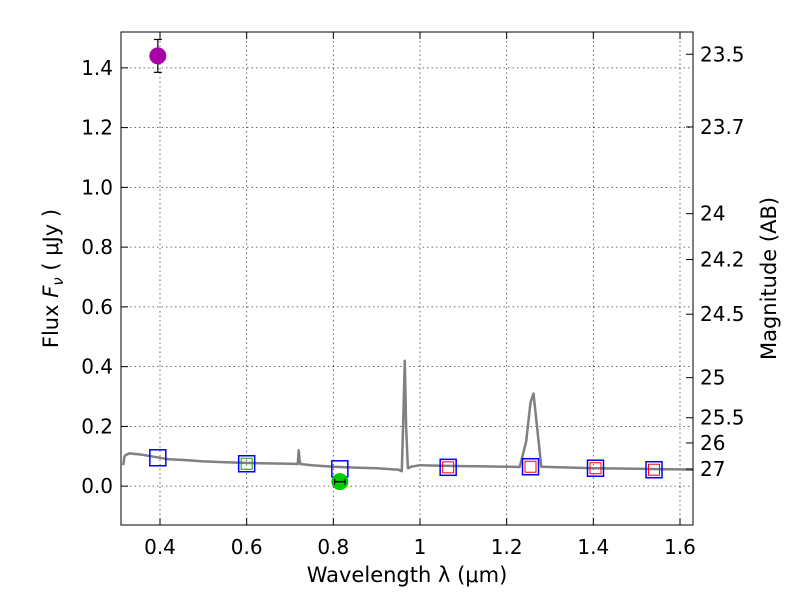 The width and height of the screenshot is (800, 600). Describe the element at coordinates (712, 214) in the screenshot. I see `y2-tick-label: 24` at that location.